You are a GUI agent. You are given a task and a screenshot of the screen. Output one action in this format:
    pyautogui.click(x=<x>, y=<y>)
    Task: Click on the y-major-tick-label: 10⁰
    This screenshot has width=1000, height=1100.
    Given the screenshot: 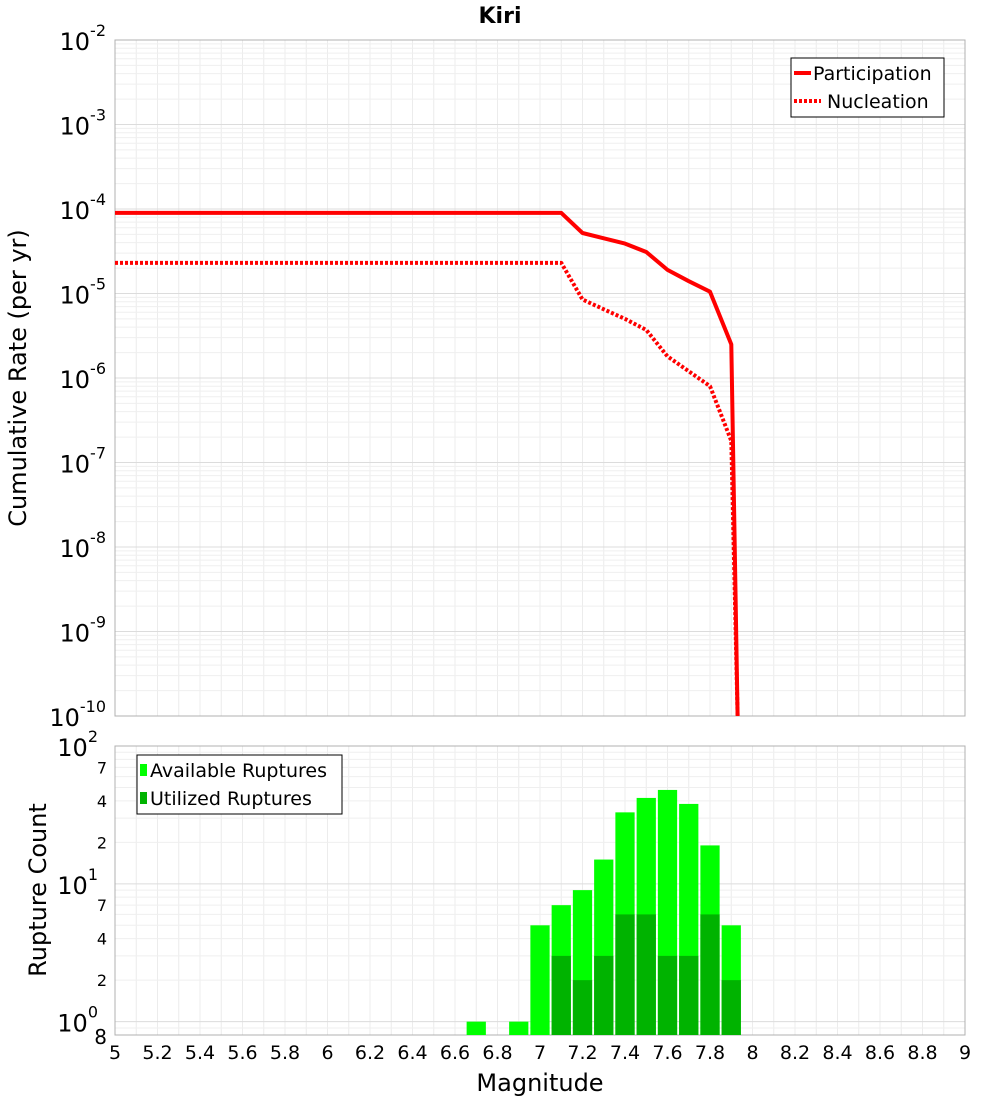 What is the action you would take?
    pyautogui.click(x=77, y=1020)
    